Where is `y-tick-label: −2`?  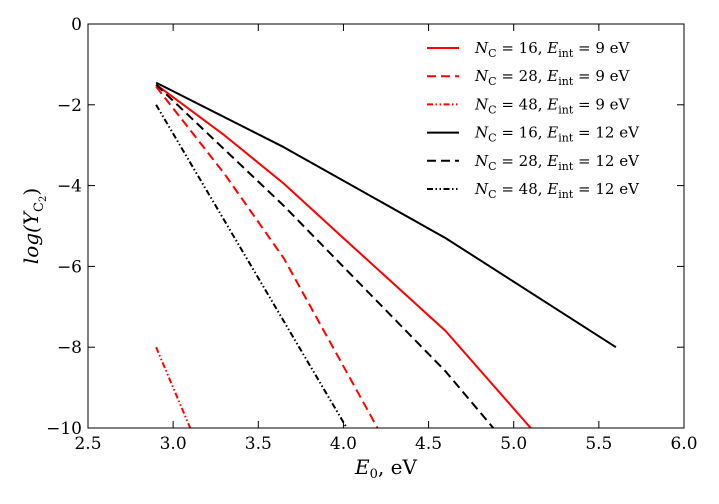 y-tick-label: −2 is located at coordinates (69, 106).